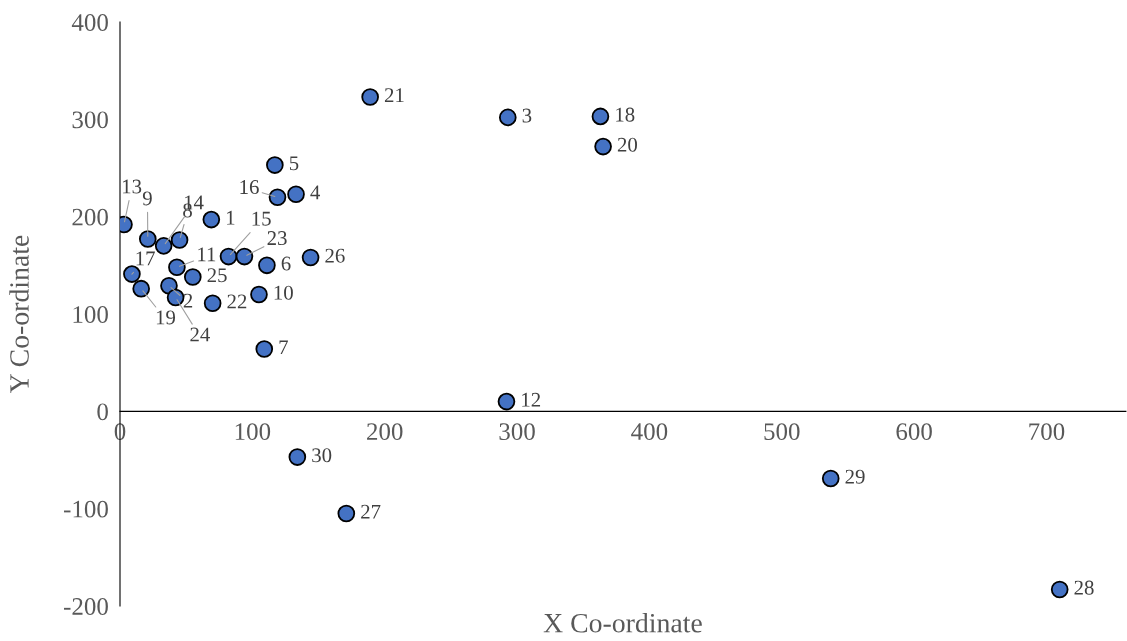  What do you see at coordinates (283, 292) in the screenshot?
I see `annotation: 10` at bounding box center [283, 292].